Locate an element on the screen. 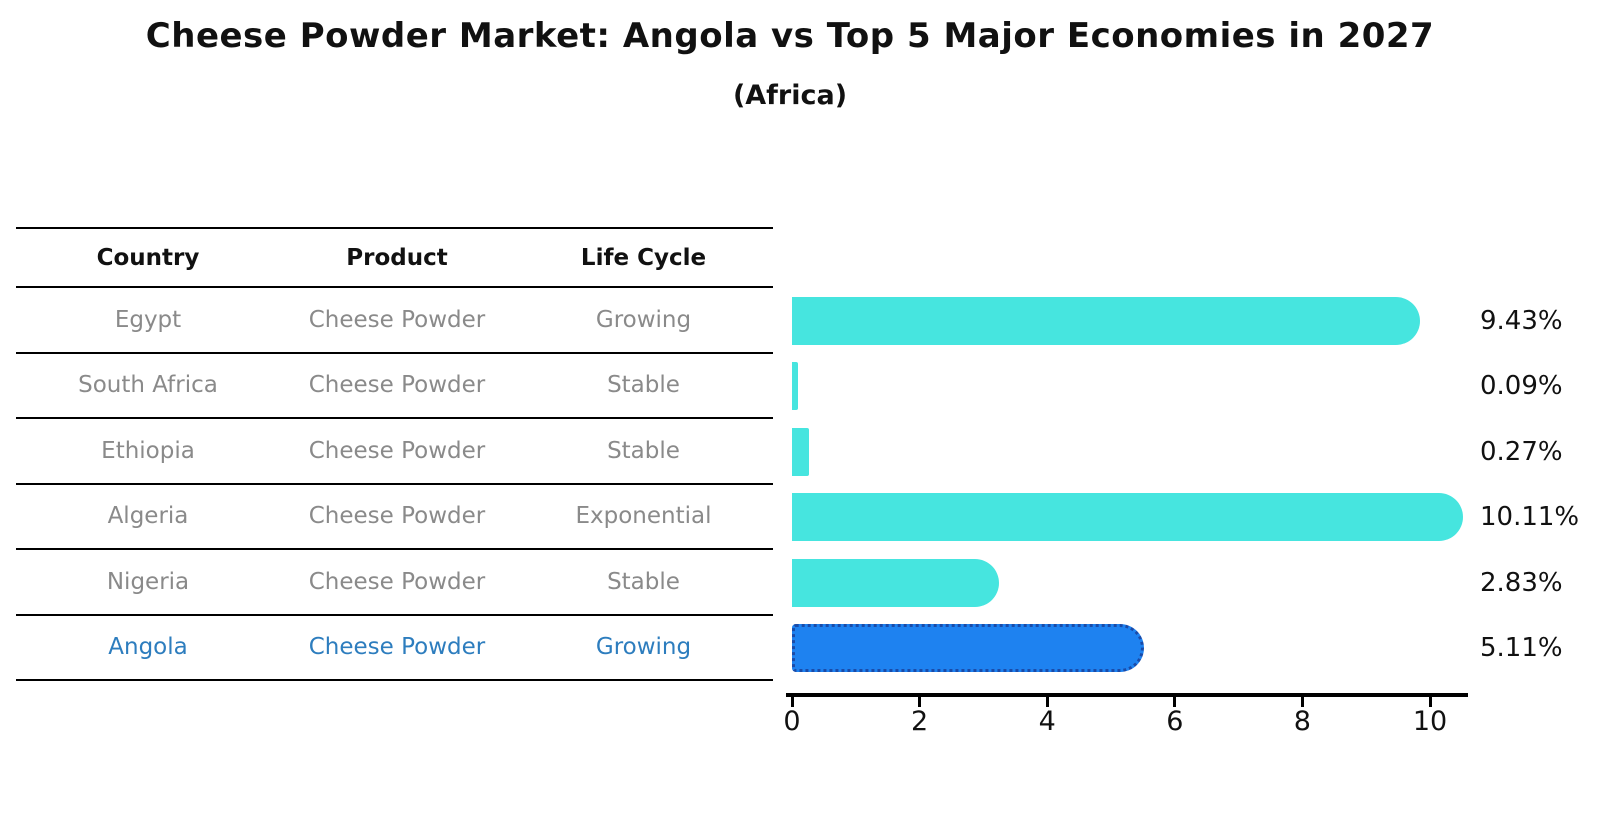  table-header-row: Country Product Life Cycle is located at coordinates (394, 257).